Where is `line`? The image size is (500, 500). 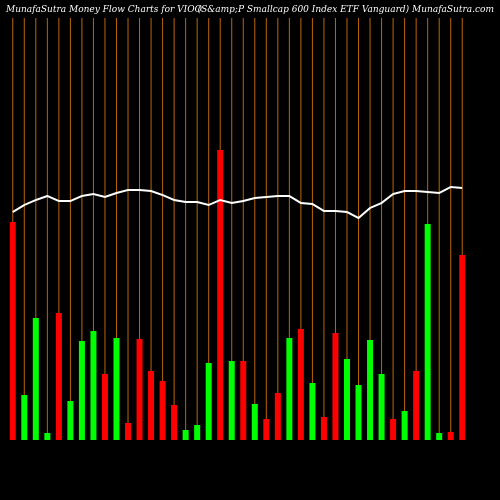 line is located at coordinates (237, 202).